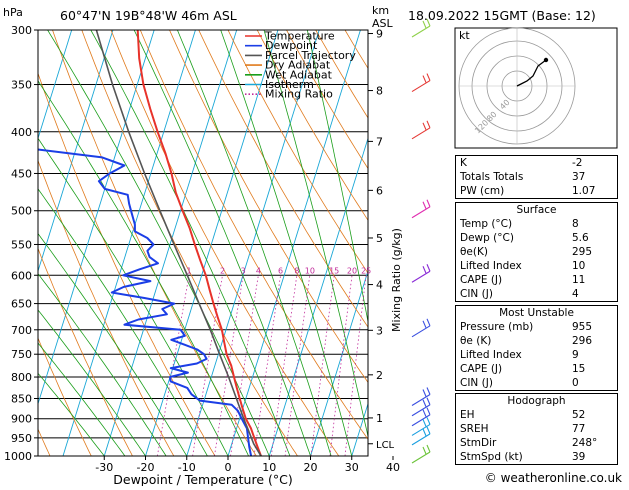 The height and width of the screenshot is (490, 629). I want to click on km-tick-label: 8, so click(379, 91).